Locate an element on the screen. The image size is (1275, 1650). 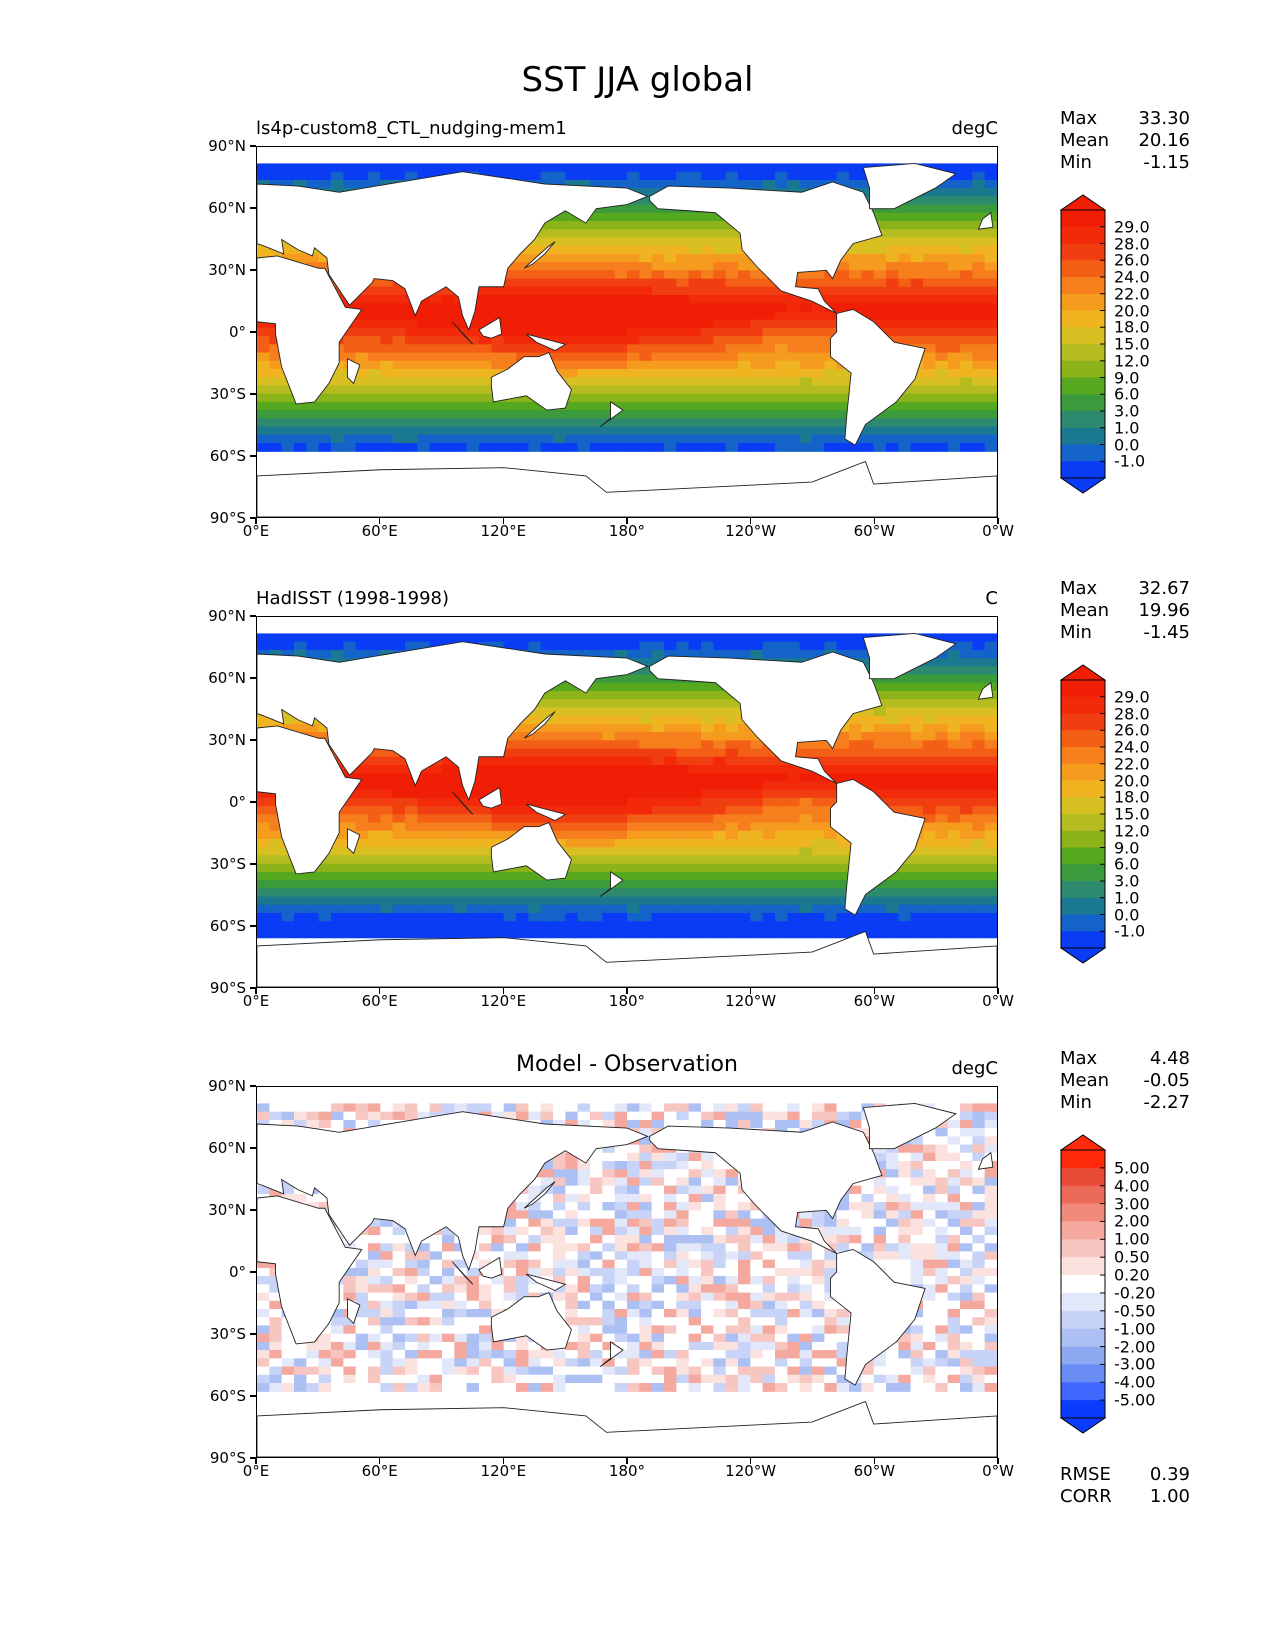
lat-tick is located at coordinates (253, 518).